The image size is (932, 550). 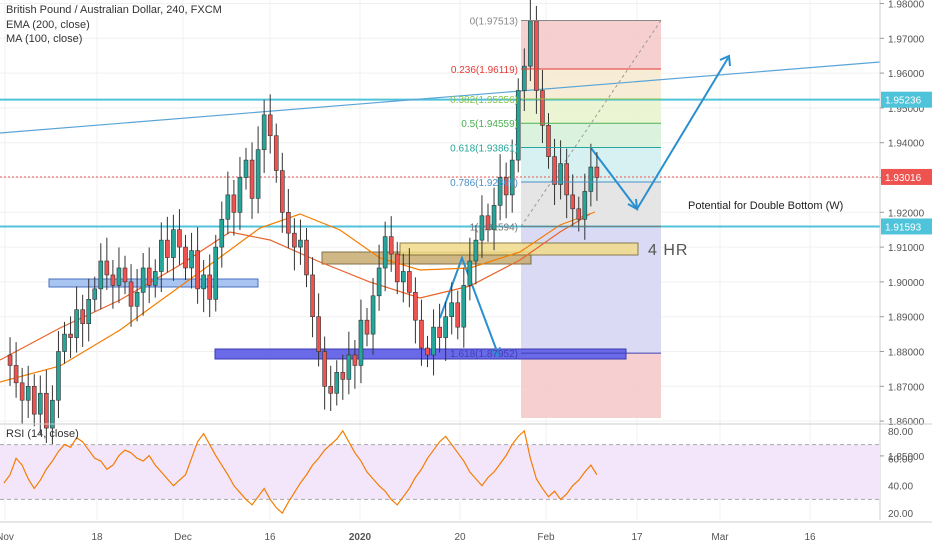 I want to click on axis-tick-label: 1.85000, so click(x=906, y=457).